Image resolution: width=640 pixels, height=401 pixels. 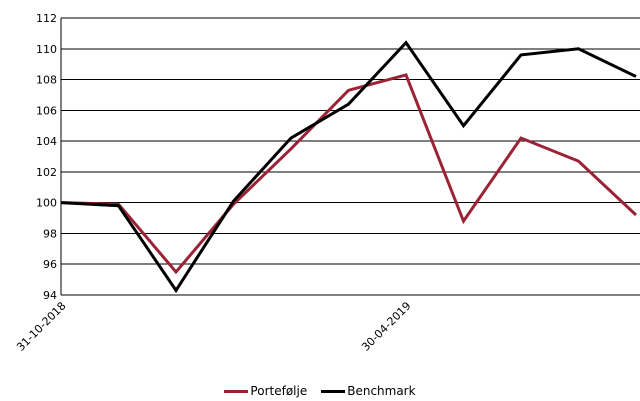 I want to click on y-tick-label: 112, so click(x=46, y=18).